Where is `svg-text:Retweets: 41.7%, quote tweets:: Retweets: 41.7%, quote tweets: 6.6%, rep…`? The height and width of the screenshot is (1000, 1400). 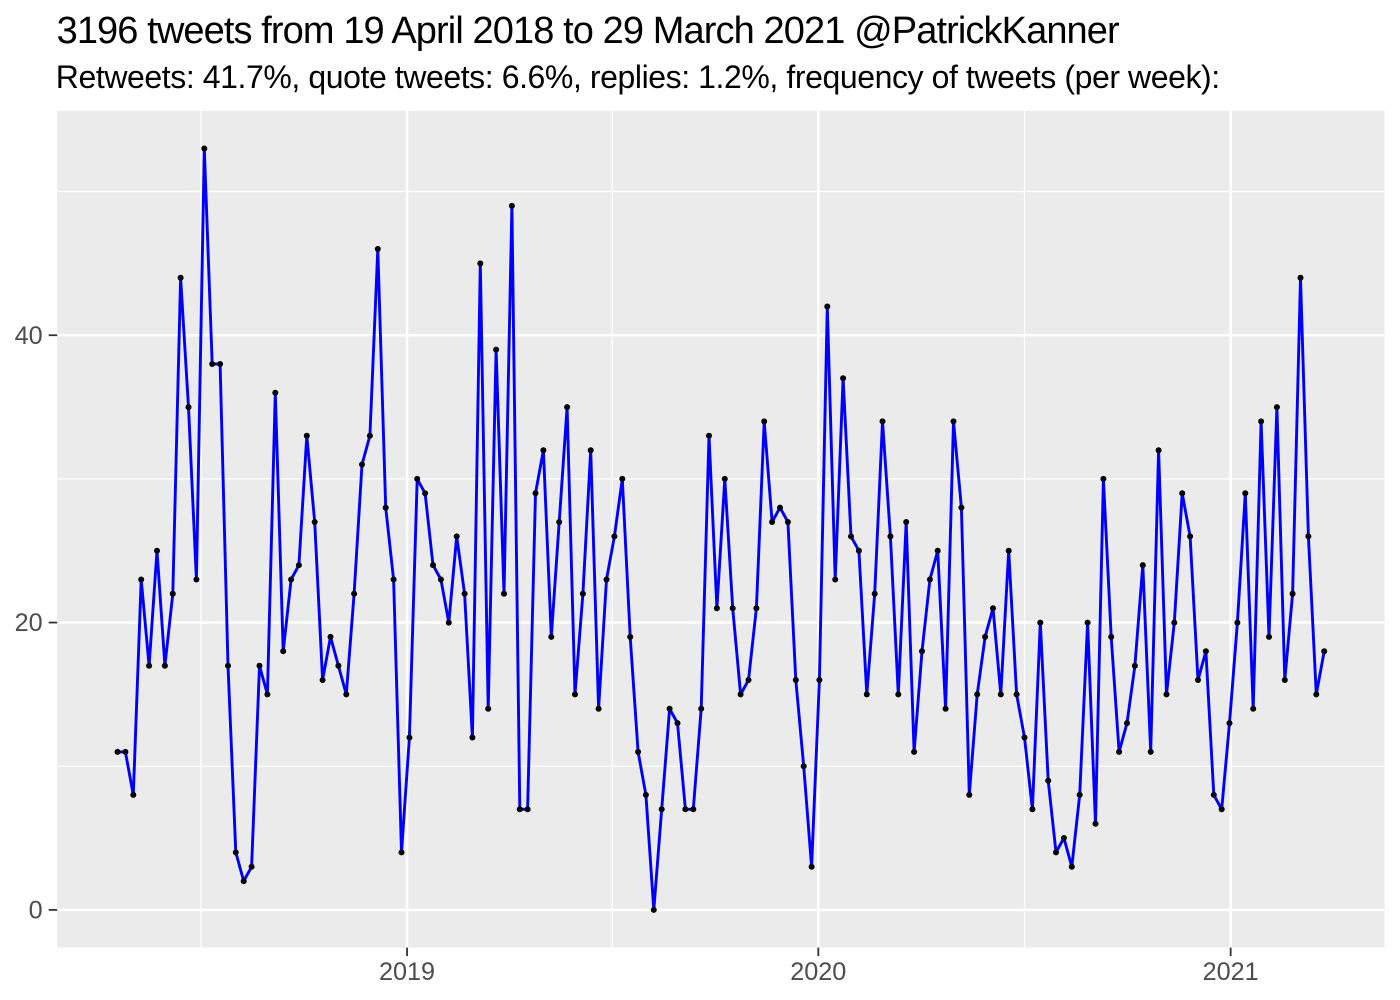
svg-text:Retweets: 41.7%, quote tweets:: Retweets: 41.7%, quote tweets: 6.6%, rep… is located at coordinates (638, 77).